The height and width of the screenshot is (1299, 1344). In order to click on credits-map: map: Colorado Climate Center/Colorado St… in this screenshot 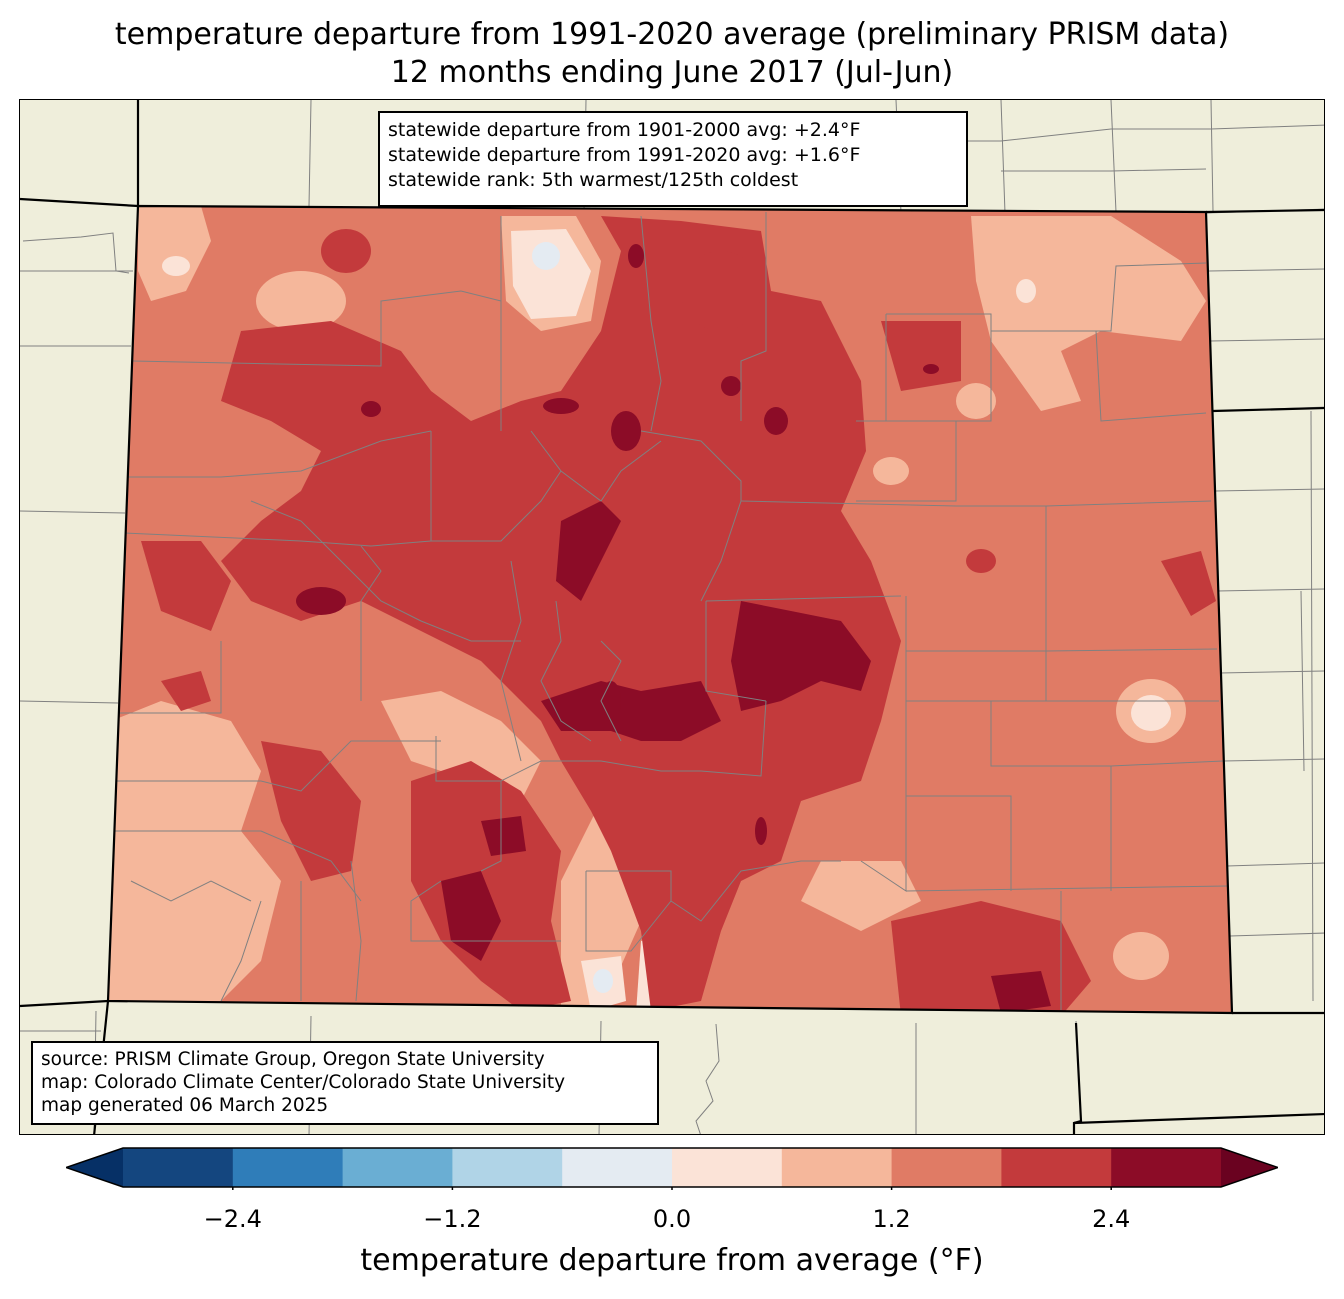, I will do `click(303, 1082)`.